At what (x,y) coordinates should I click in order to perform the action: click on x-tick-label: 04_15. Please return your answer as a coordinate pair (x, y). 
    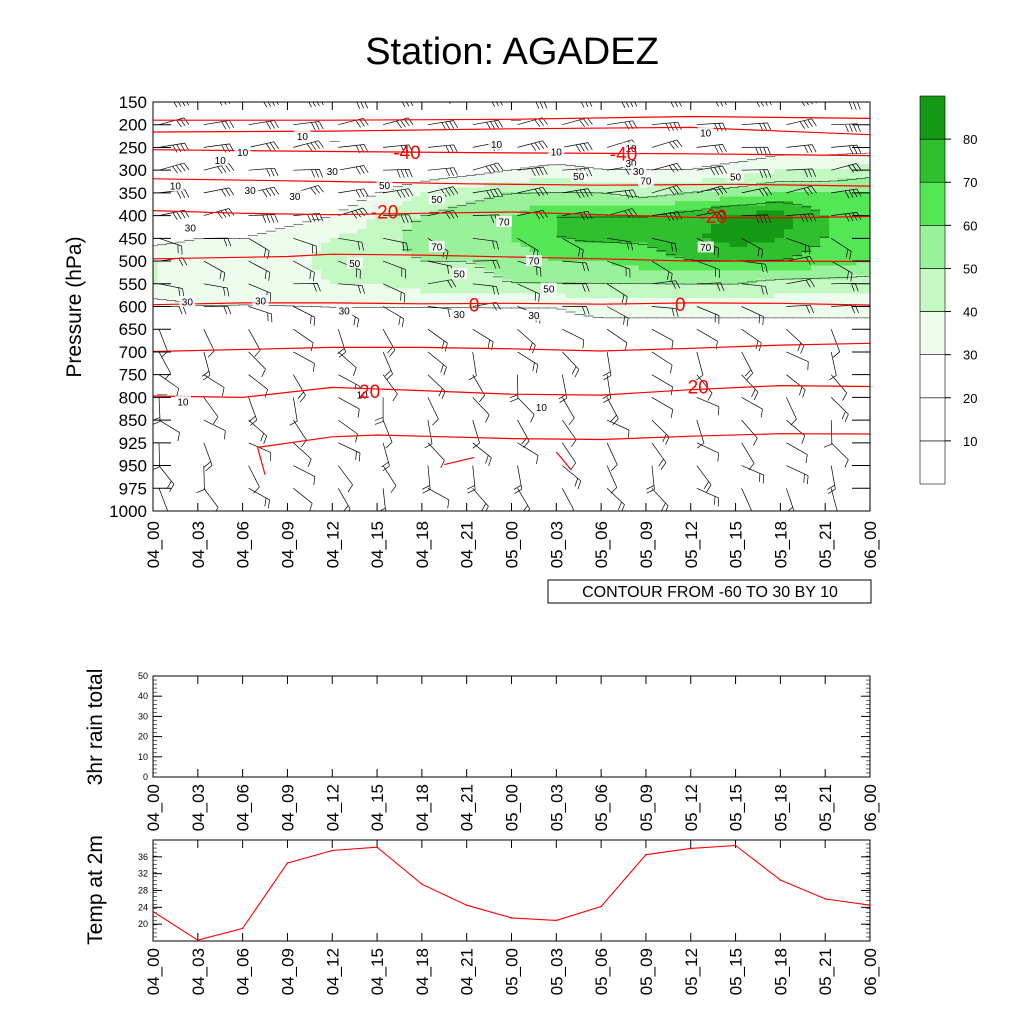
    Looking at the image, I should click on (377, 971).